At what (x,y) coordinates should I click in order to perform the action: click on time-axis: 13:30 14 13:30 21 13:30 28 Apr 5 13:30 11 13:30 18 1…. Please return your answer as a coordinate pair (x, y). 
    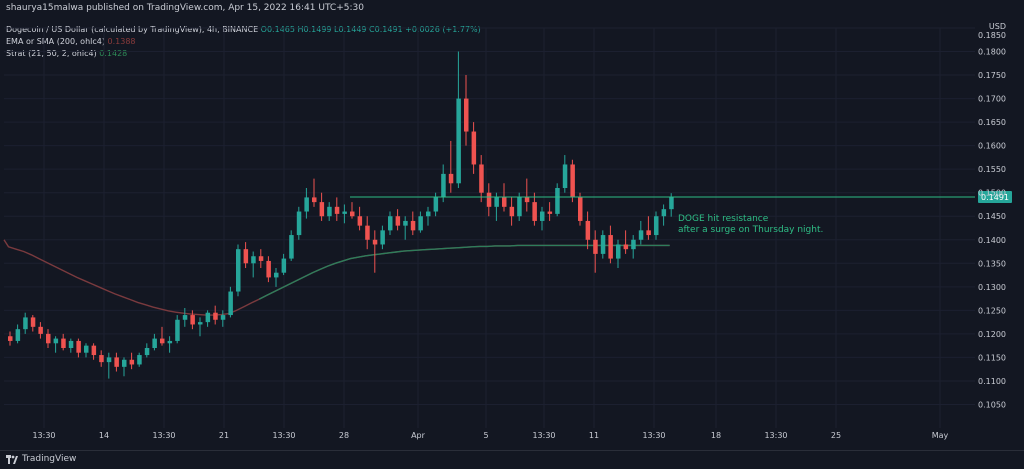
    Looking at the image, I should click on (490, 435).